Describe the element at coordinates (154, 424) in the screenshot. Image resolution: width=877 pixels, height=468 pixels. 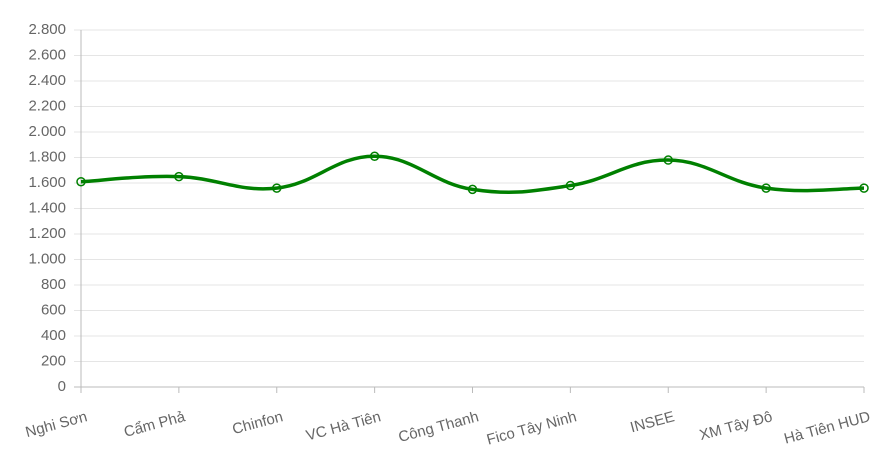
I see `x-tick-label: Cẩm Phả` at that location.